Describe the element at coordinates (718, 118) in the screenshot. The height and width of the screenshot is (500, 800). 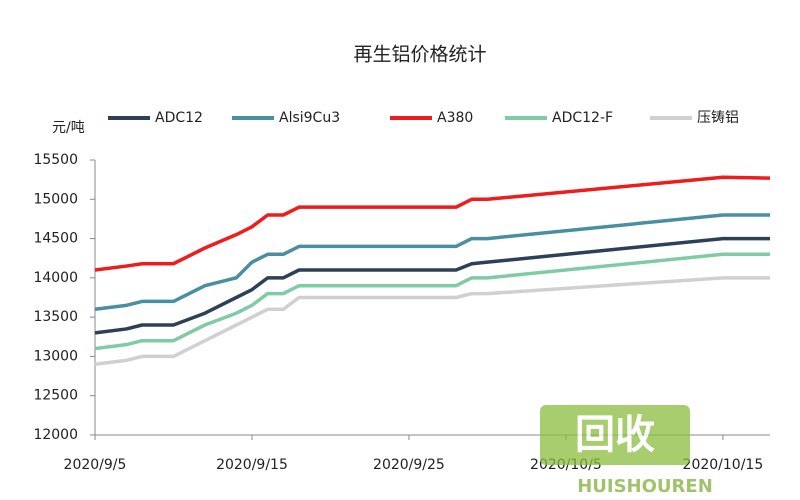
I see `legend-label: 压铸铝` at that location.